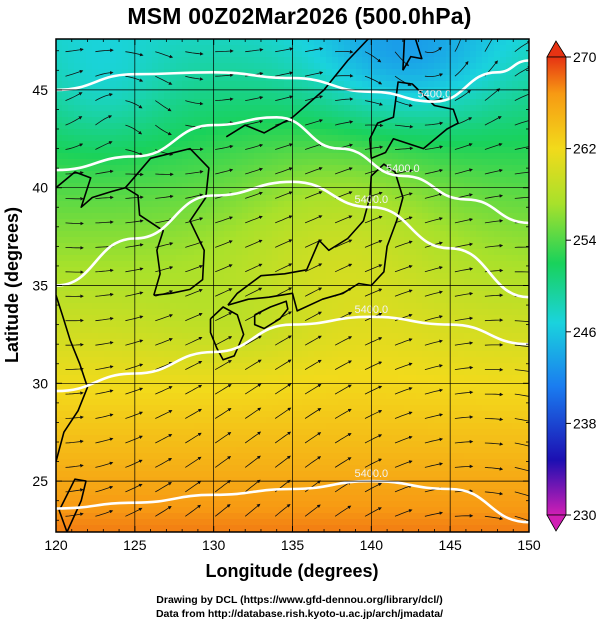  What do you see at coordinates (585, 332) in the screenshot?
I see `colorbar-label: 246` at bounding box center [585, 332].